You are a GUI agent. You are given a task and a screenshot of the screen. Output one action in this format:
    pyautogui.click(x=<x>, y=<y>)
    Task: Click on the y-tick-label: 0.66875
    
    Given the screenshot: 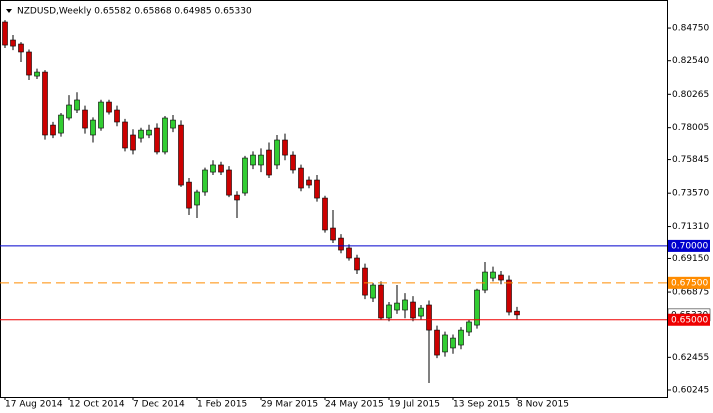 What is the action you would take?
    pyautogui.click(x=690, y=293)
    